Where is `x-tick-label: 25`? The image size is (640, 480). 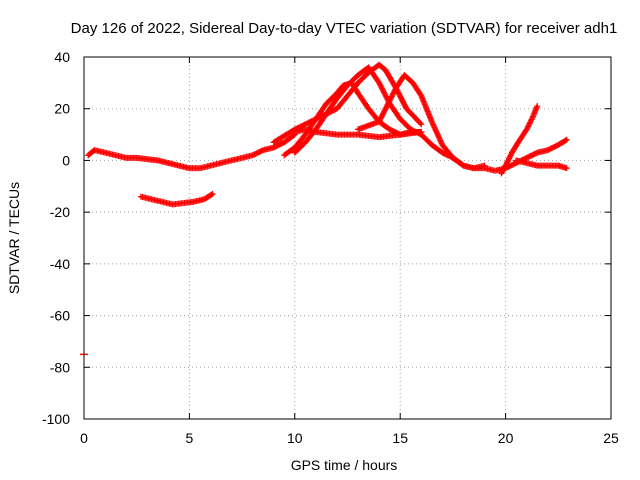 x-tick-label: 25 is located at coordinates (611, 438).